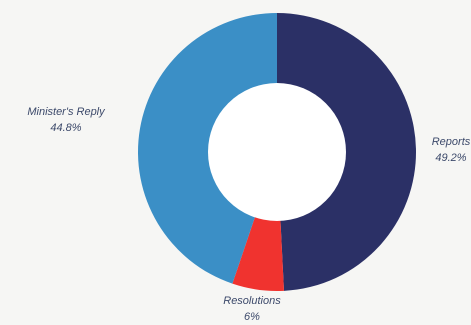 The width and height of the screenshot is (471, 325). I want to click on slice-label-minister-s-reply: Minister's Reply, so click(66, 112).